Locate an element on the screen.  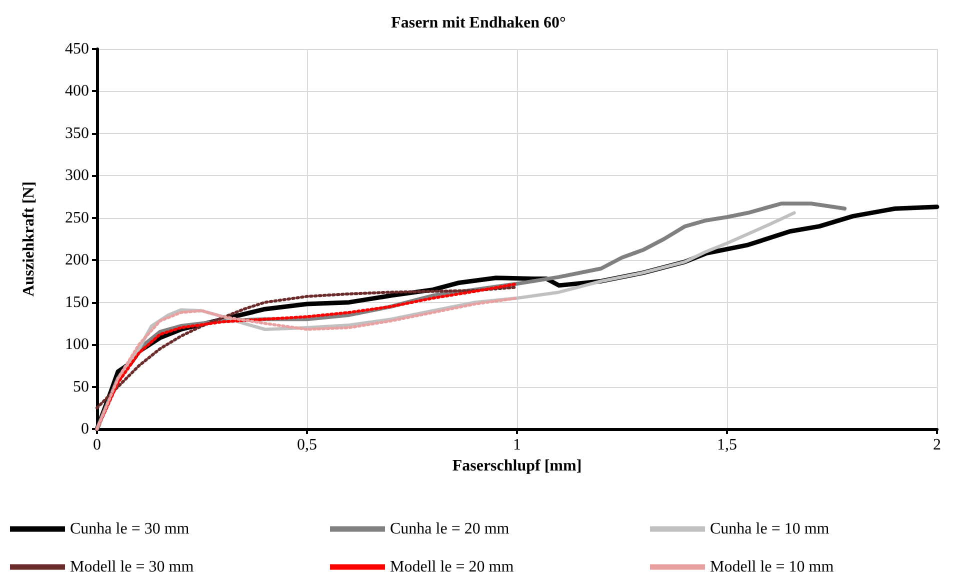
x-tick-label: 0 is located at coordinates (97, 445).